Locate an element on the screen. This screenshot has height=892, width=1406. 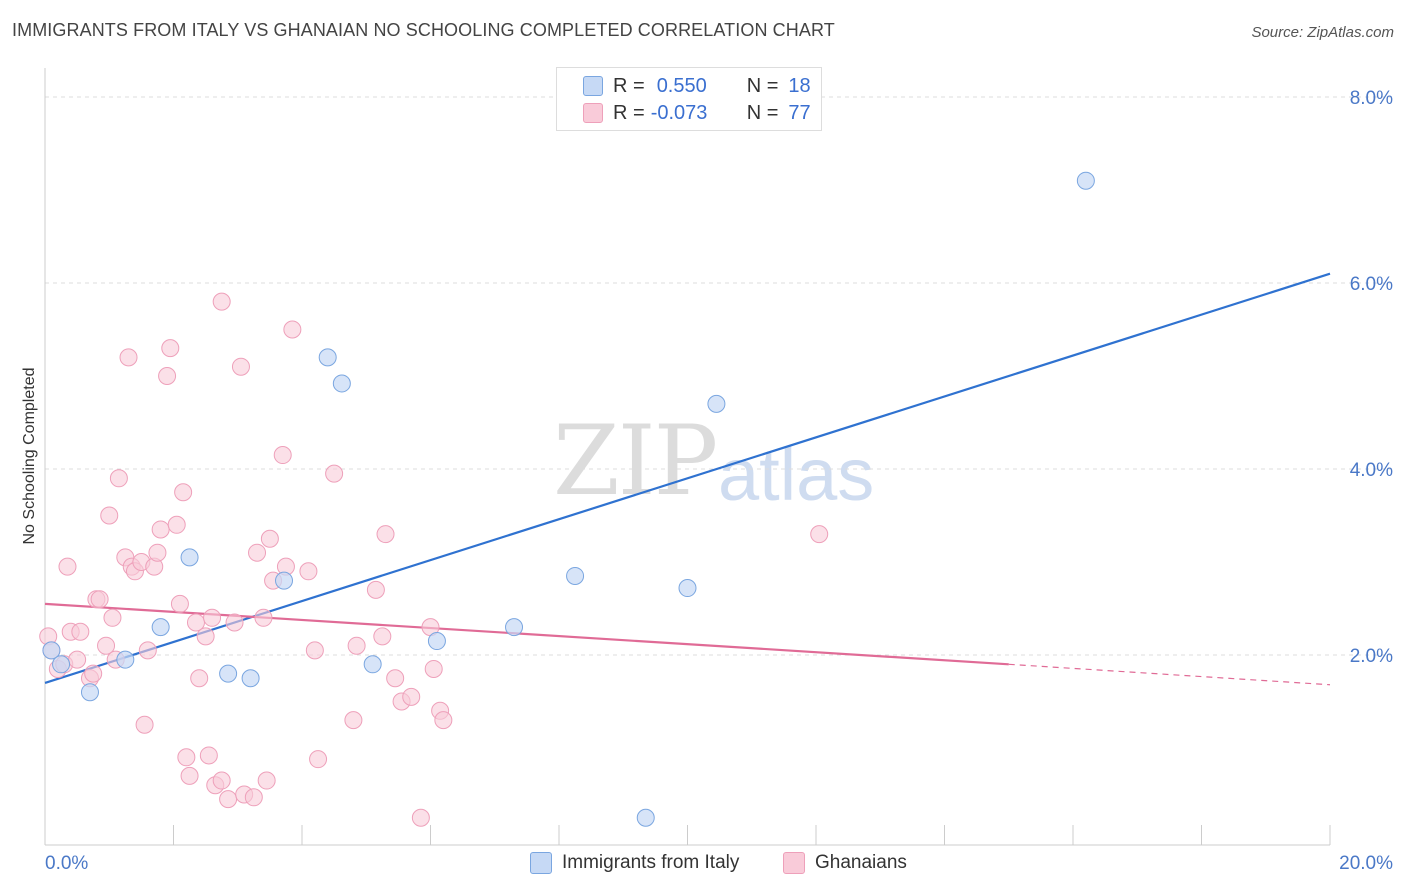
y-tick-label: 8.0% is located at coordinates (1371, 98).